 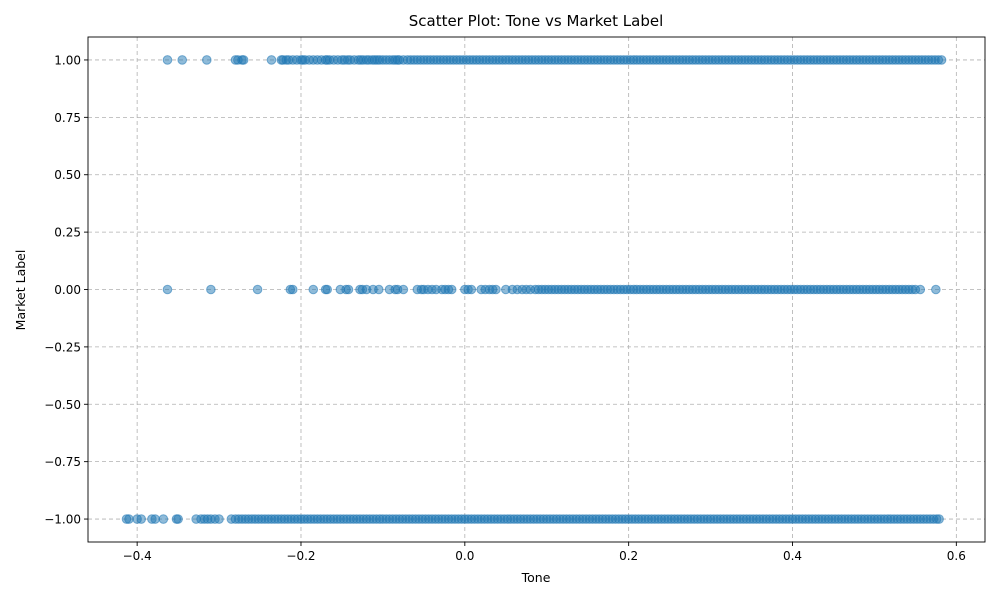 What do you see at coordinates (536, 577) in the screenshot?
I see `x-axis-label: Tone` at bounding box center [536, 577].